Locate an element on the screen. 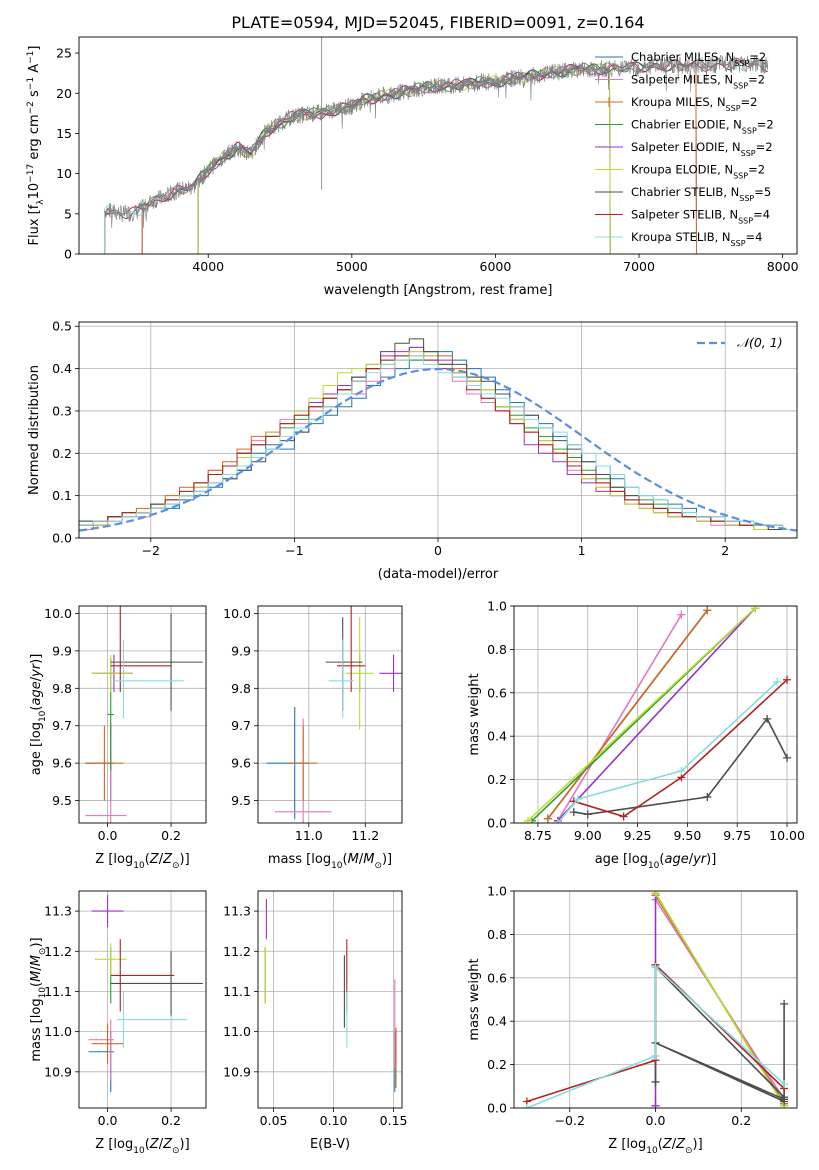 The width and height of the screenshot is (819, 1170). legend-label-0: Chabrier MILES, NSSP=2 is located at coordinates (698, 59).